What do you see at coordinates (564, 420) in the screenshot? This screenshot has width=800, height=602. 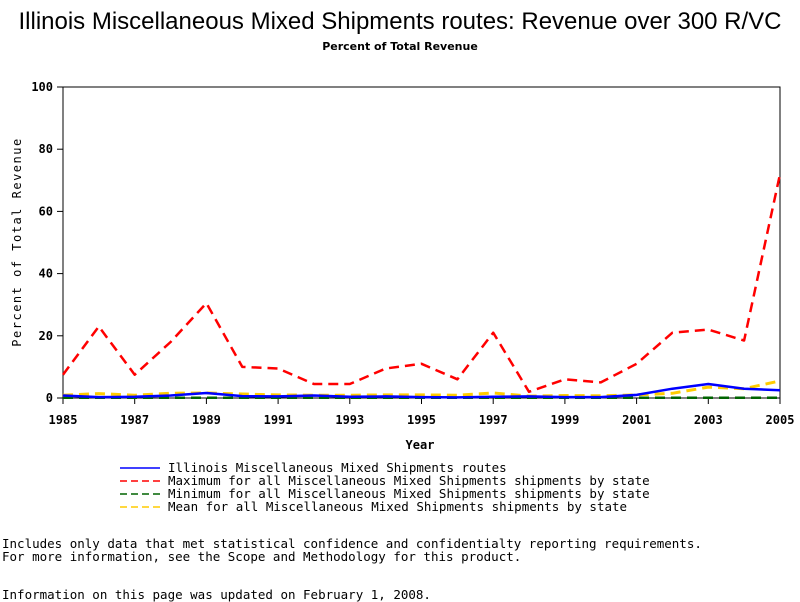 I see `x-tick-label: 1999` at bounding box center [564, 420].